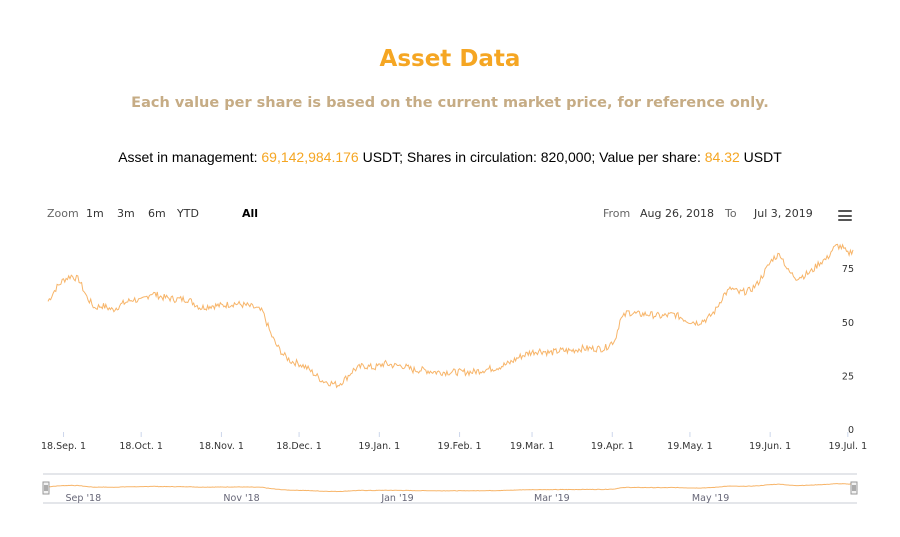 Image resolution: width=900 pixels, height=537 pixels. What do you see at coordinates (848, 376) in the screenshot?
I see `y-tick-label: 25` at bounding box center [848, 376].